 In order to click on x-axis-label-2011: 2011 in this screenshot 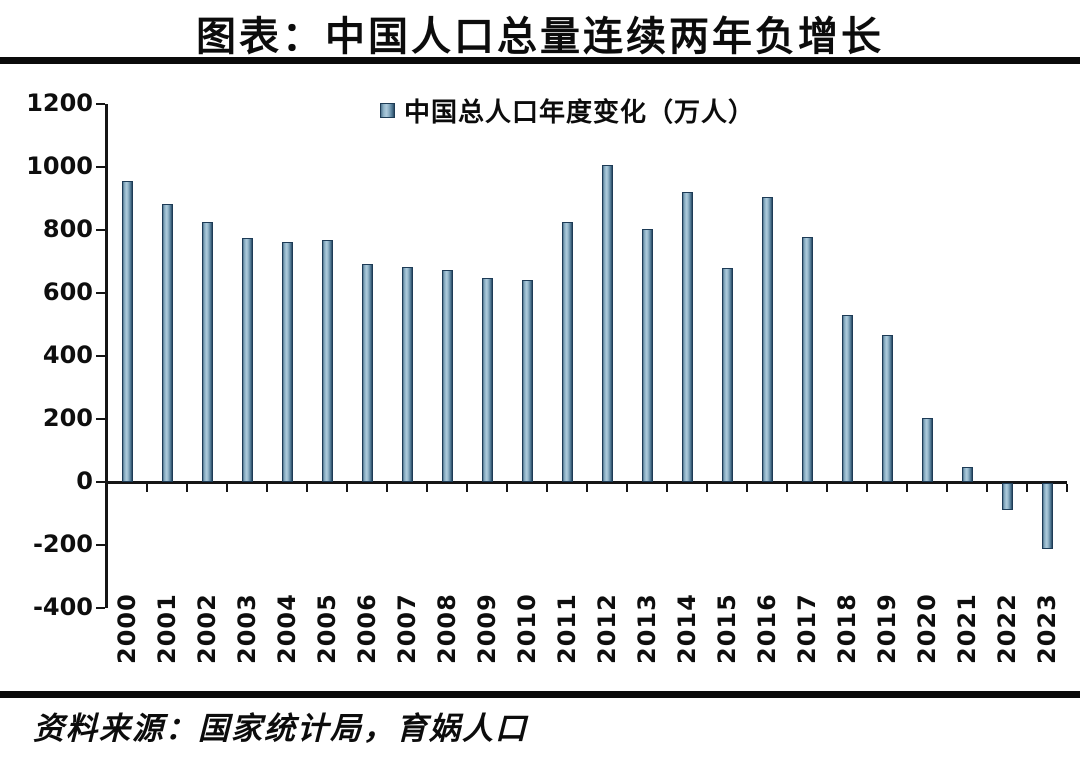, I will do `click(567, 628)`.